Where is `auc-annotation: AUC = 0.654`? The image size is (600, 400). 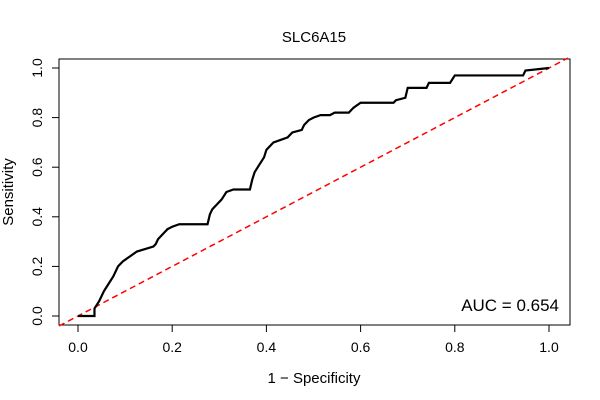
auc-annotation: AUC = 0.654 is located at coordinates (510, 305).